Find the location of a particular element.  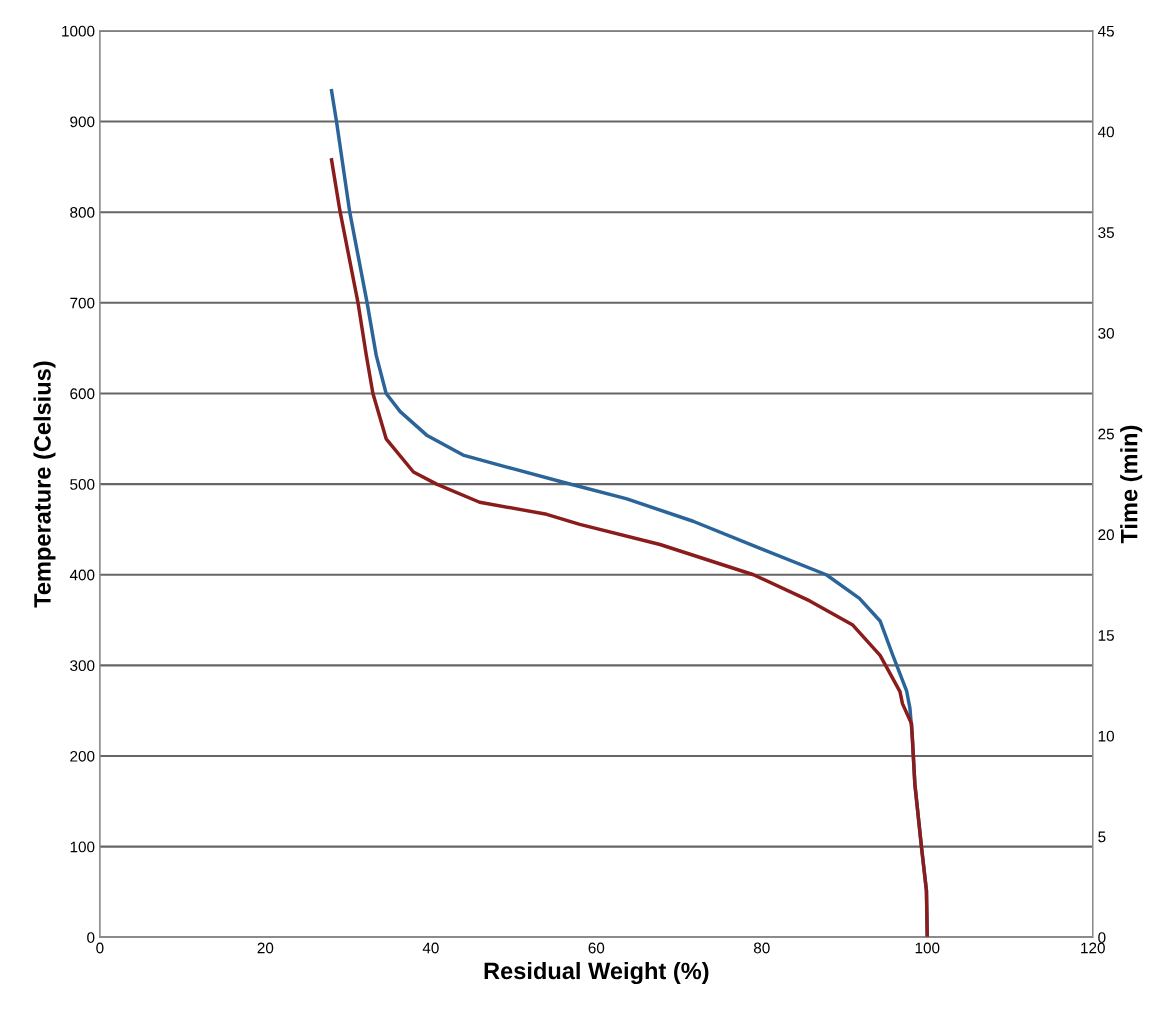

y-tick-label: 600 is located at coordinates (82, 394).